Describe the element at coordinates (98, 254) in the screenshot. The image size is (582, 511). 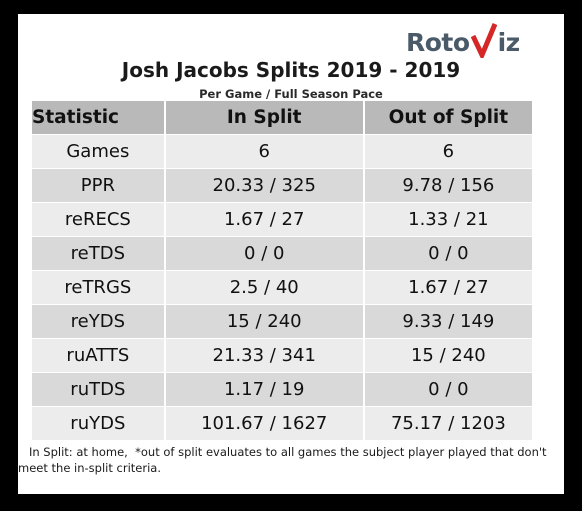
I see `stat-name: reTDS` at that location.